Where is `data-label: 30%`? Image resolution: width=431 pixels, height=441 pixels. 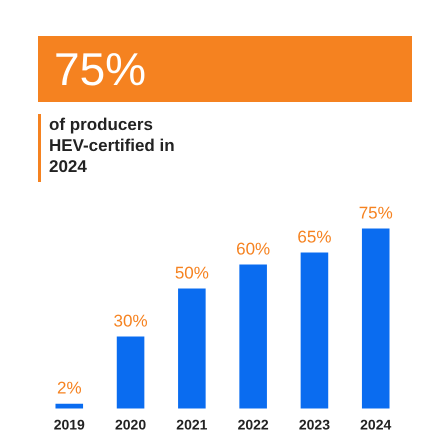 data-label: 30% is located at coordinates (131, 321).